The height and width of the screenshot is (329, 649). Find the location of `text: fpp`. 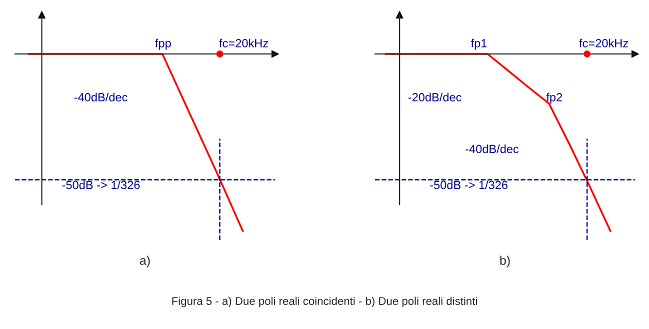

text: fpp is located at coordinates (163, 44).